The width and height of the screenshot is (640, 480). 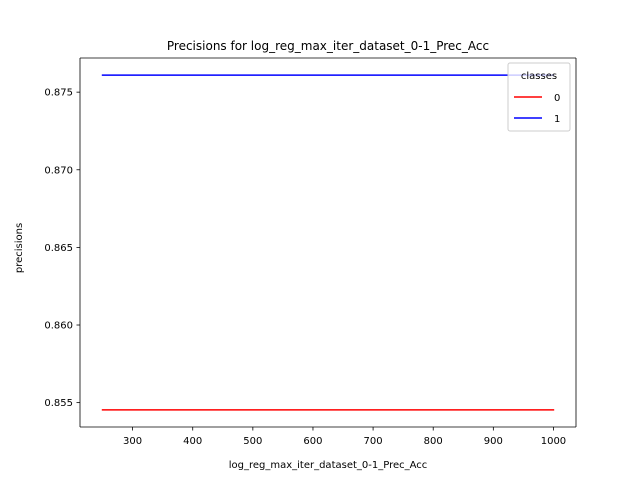 I want to click on x-tick-label: 600, so click(x=312, y=441).